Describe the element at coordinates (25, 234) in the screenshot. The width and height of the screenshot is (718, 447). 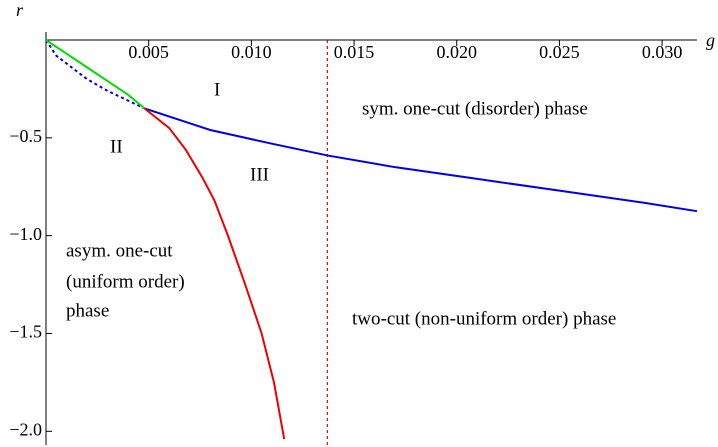
I see `y-tick-label: −1.0` at that location.